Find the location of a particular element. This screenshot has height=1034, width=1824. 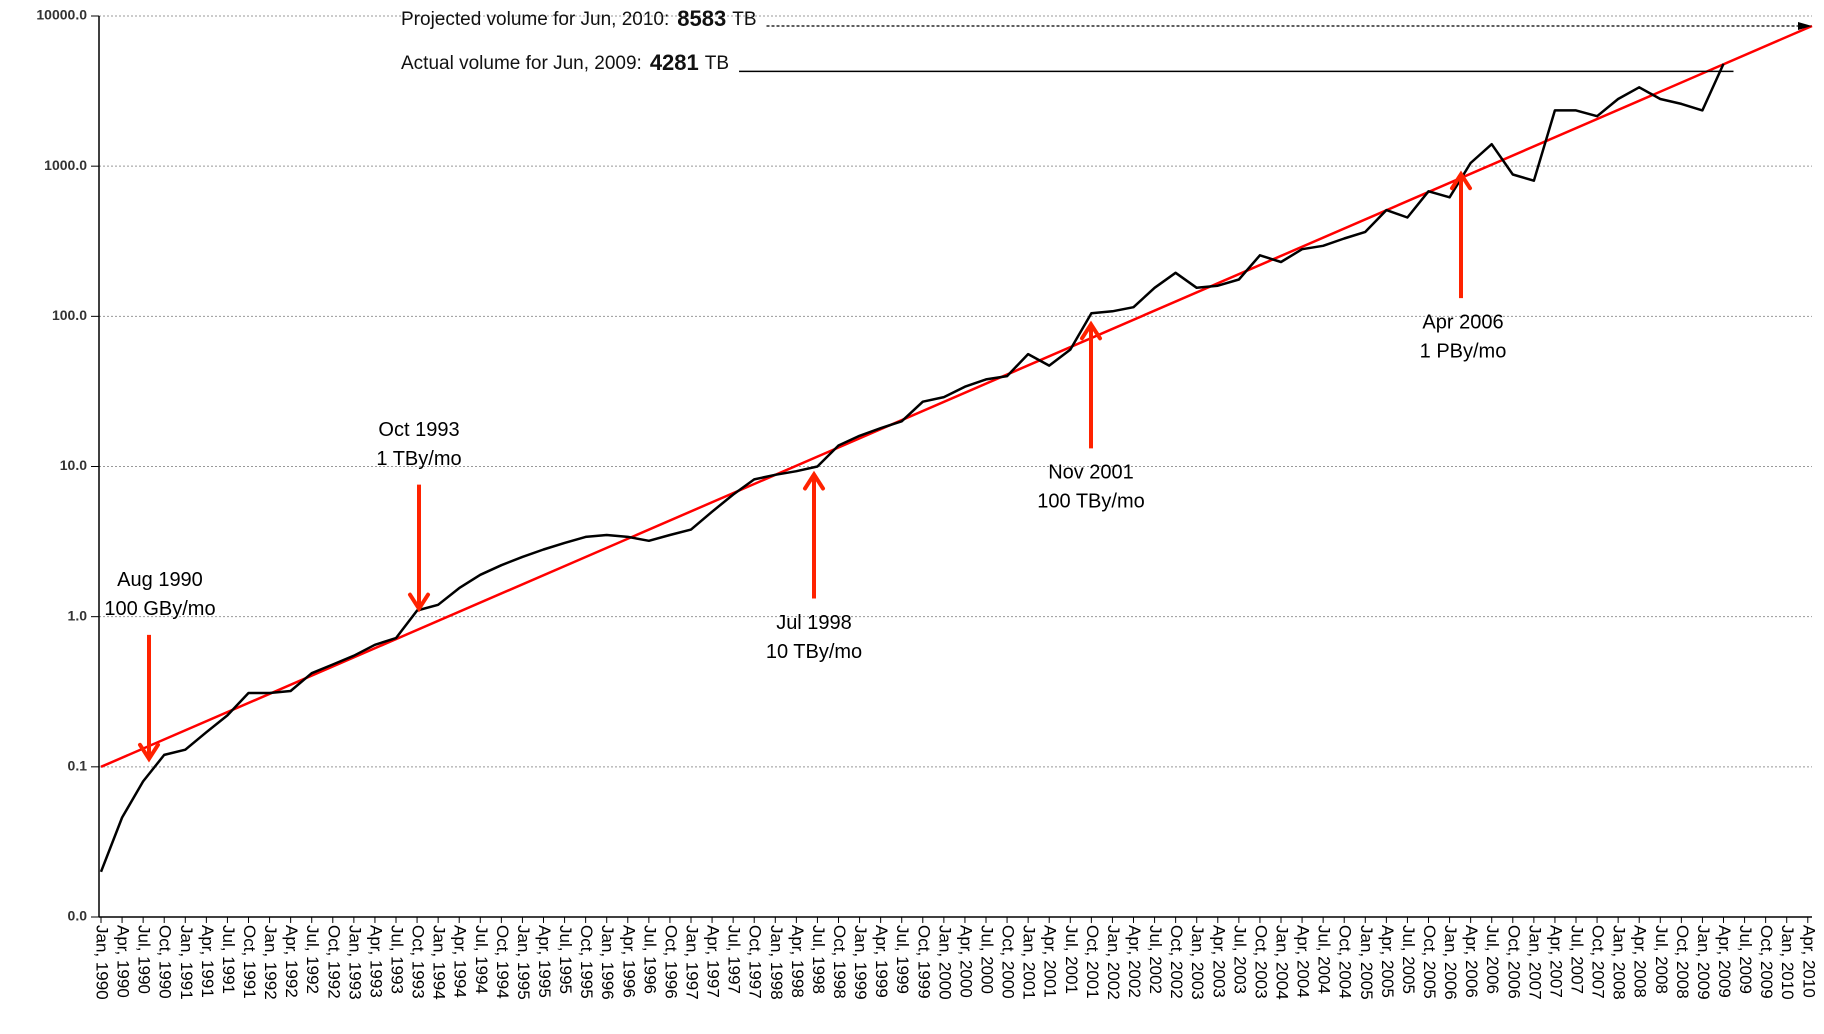

x-tick-label: Jan, 2009 is located at coordinates (1703, 962).